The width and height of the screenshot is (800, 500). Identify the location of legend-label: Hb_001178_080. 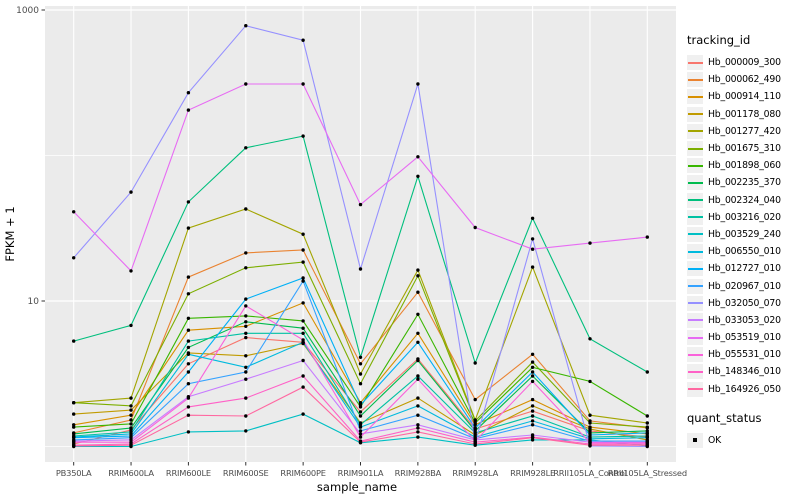
(744, 114).